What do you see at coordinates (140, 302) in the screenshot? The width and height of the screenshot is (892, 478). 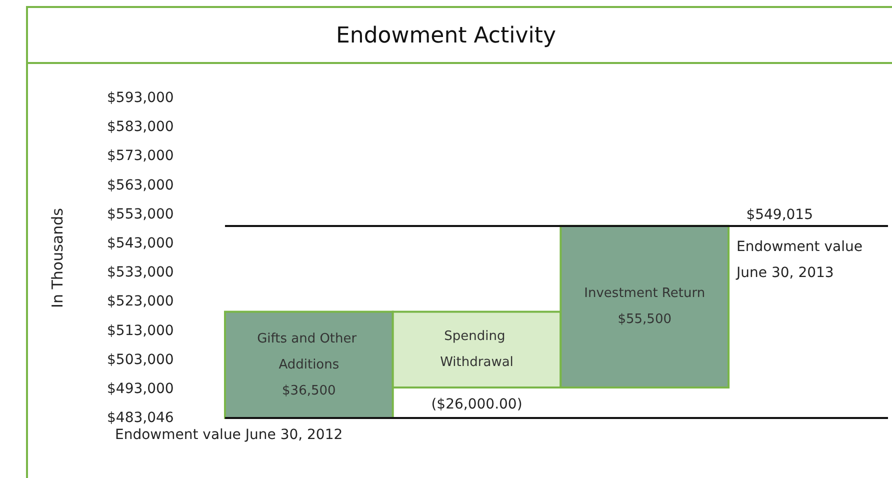 I see `y-tick-label: $523,000` at bounding box center [140, 302].